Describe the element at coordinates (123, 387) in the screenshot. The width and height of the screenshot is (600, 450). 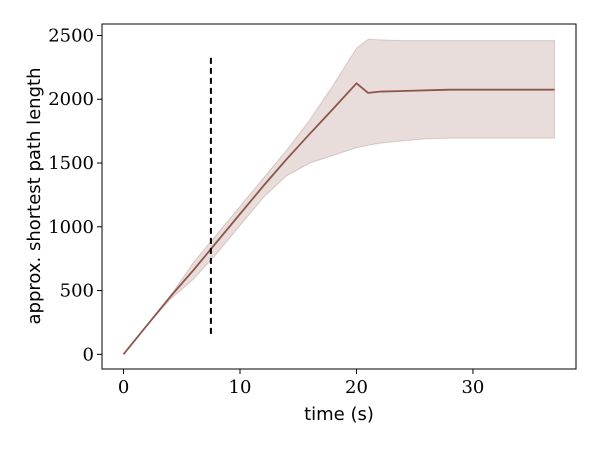
I see `x-tick-label: 0` at that location.